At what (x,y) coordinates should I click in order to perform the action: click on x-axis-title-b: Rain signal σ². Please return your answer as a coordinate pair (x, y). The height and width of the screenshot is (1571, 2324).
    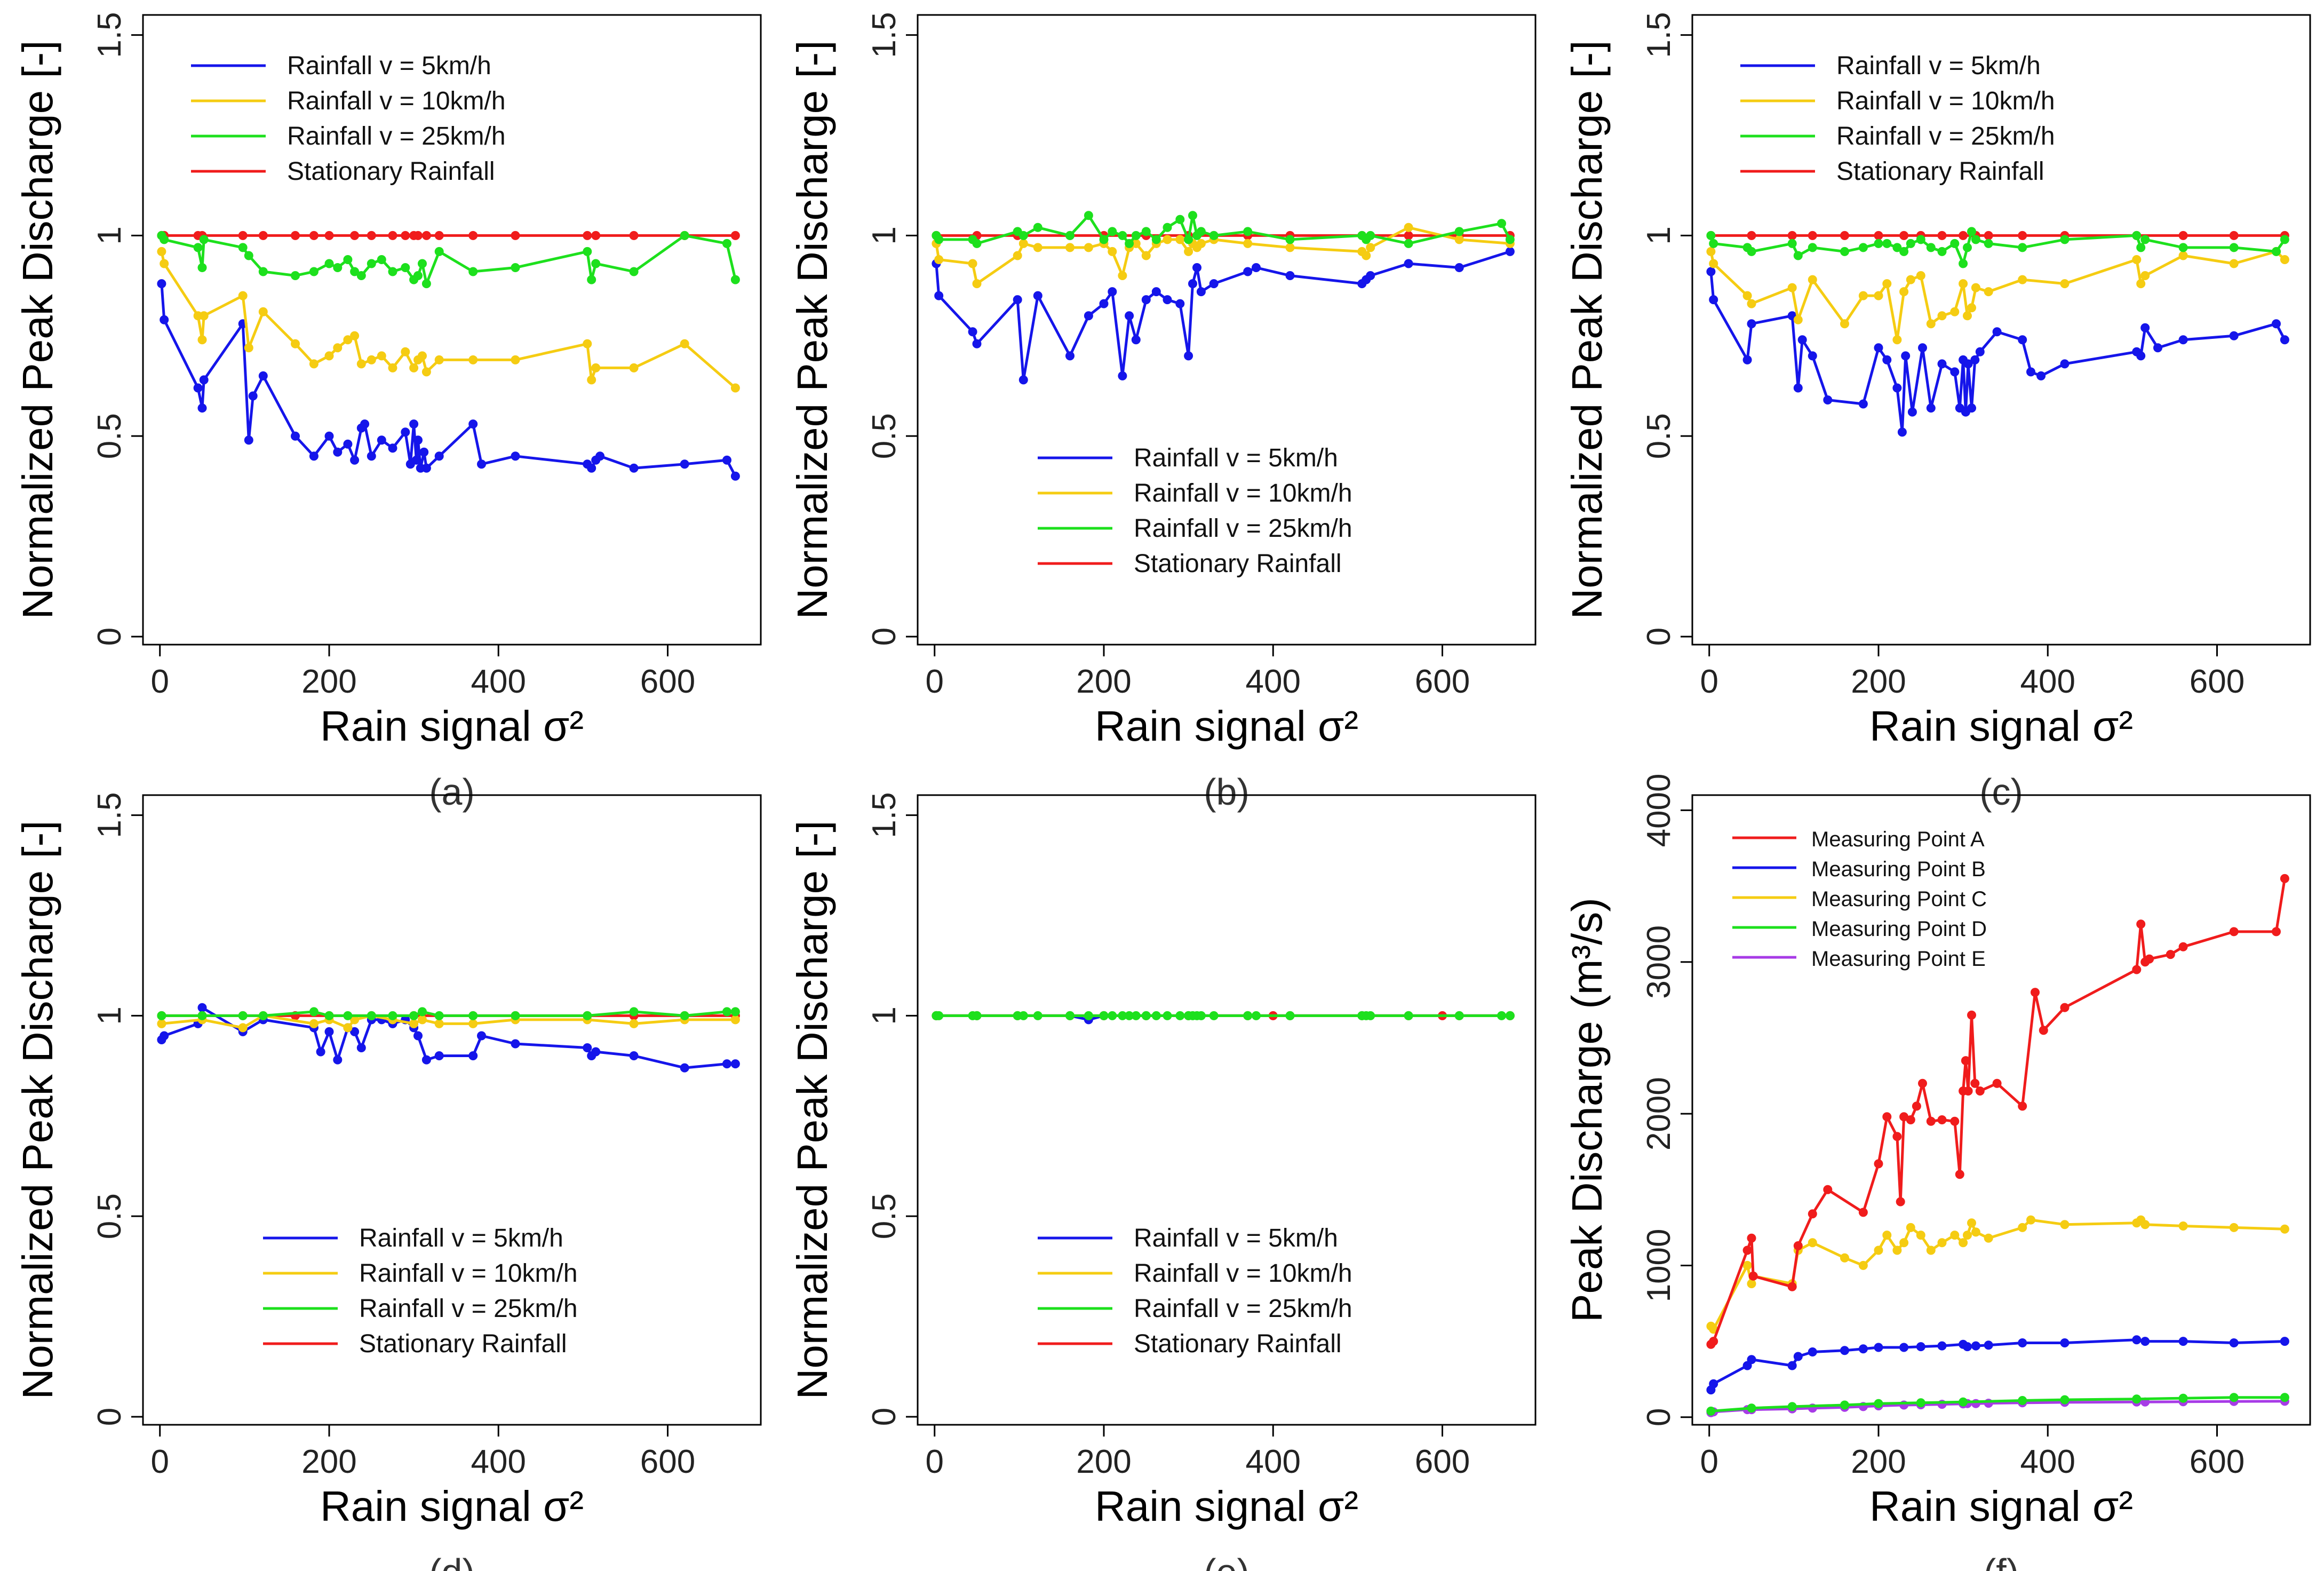
    Looking at the image, I should click on (1226, 726).